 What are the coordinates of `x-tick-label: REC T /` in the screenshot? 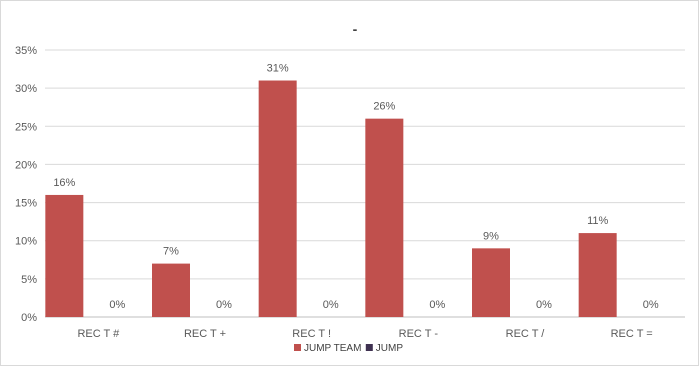 It's located at (526, 334).